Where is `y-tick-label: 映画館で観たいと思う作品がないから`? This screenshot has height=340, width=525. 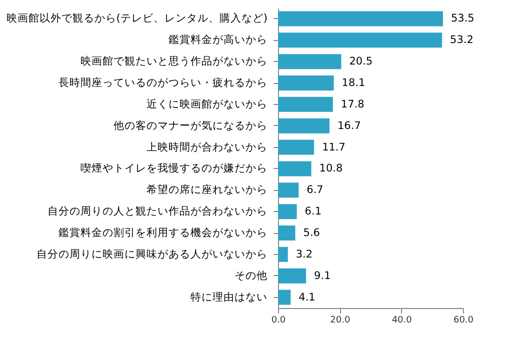 y-tick-label: 映画館で観たいと思う作品がないから is located at coordinates (174, 61).